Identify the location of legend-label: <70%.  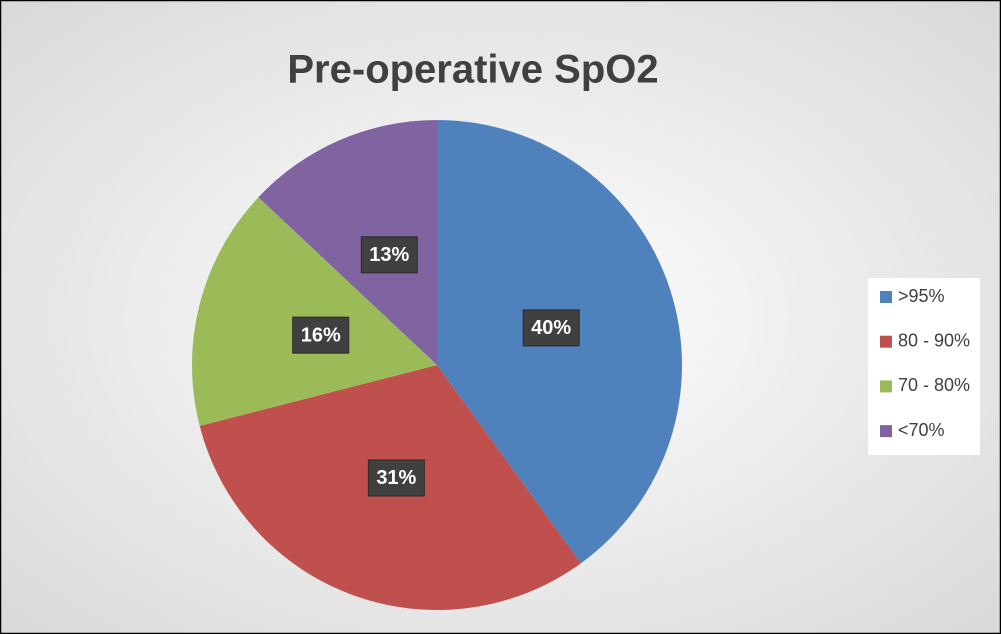
(921, 430).